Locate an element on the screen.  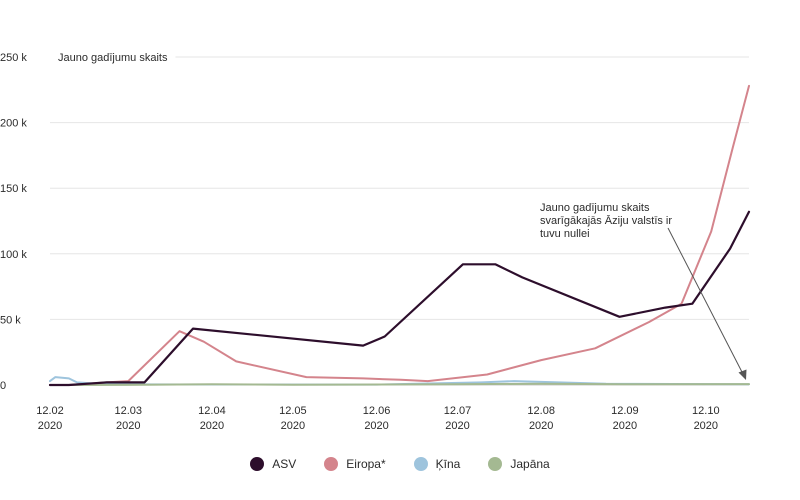
x-tick-label: 12.03 is located at coordinates (129, 411).